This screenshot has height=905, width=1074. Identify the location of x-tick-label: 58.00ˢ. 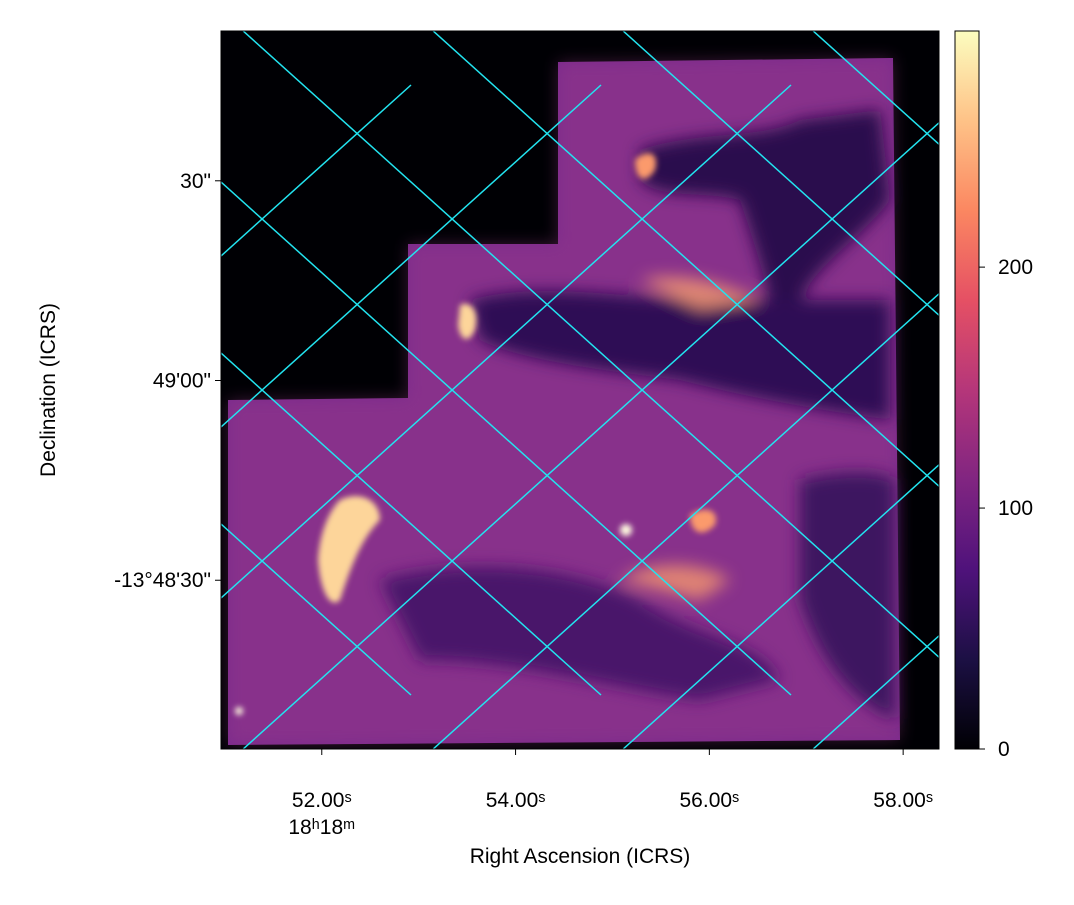
(903, 800).